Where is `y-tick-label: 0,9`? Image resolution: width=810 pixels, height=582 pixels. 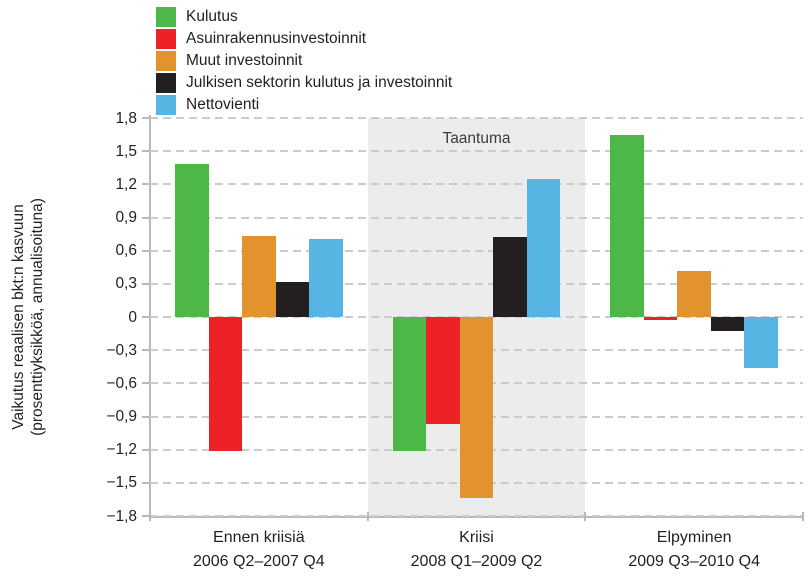 y-tick-label: 0,9 is located at coordinates (126, 217).